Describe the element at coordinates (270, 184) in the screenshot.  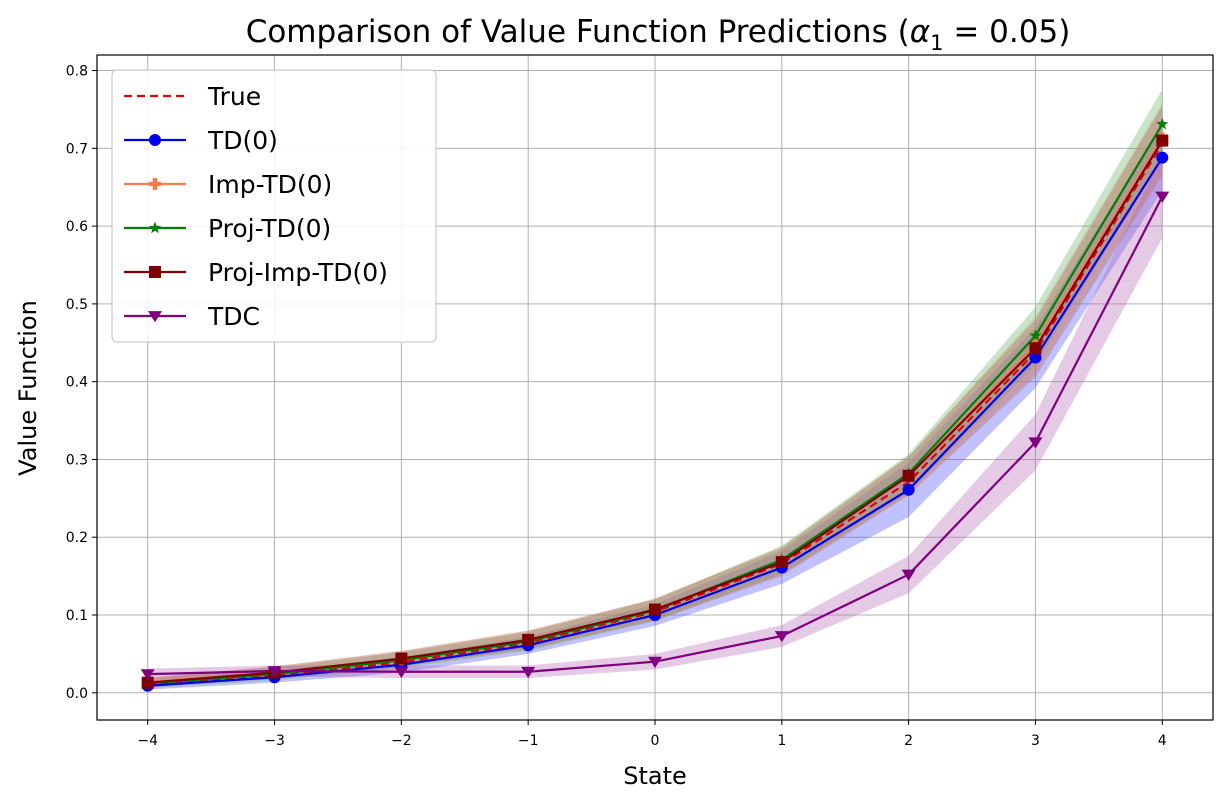
I see `legend-label-imp-td-0: Imp-TD(0)` at that location.